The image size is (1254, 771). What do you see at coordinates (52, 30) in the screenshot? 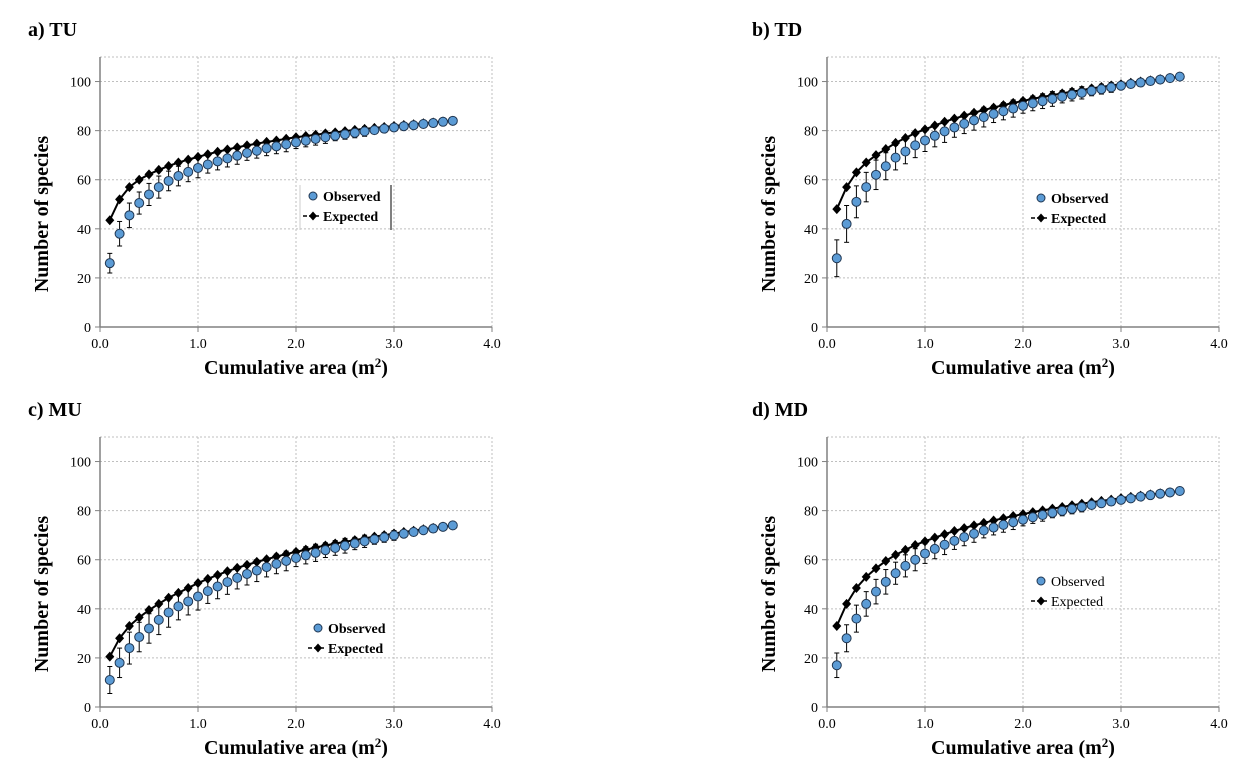
I see `panel-label: a) TU` at bounding box center [52, 30].